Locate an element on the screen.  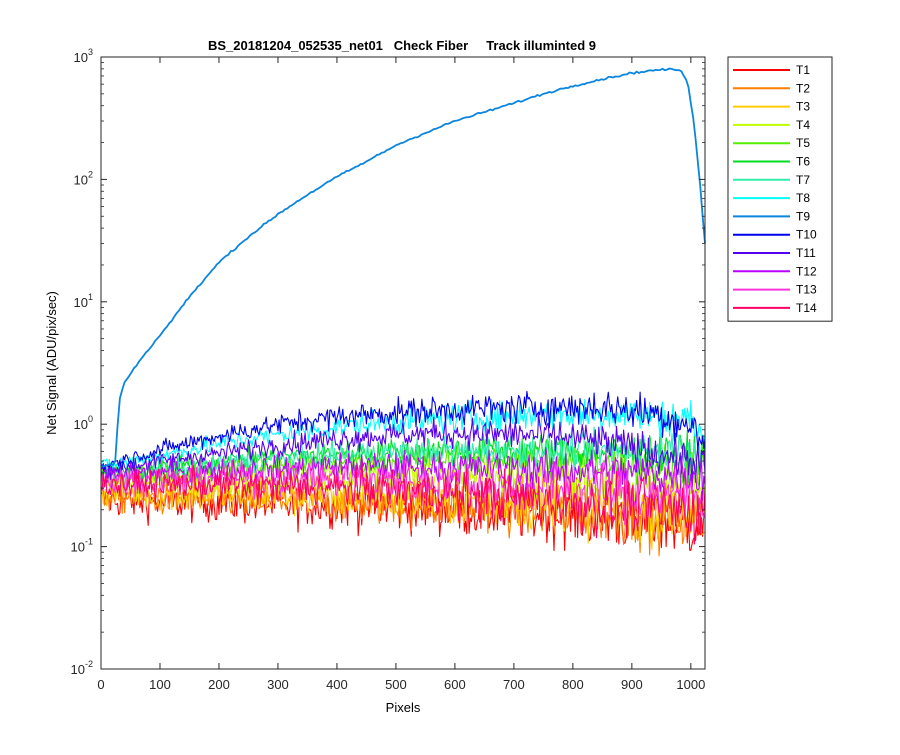
x-tick-label: 100 is located at coordinates (160, 684).